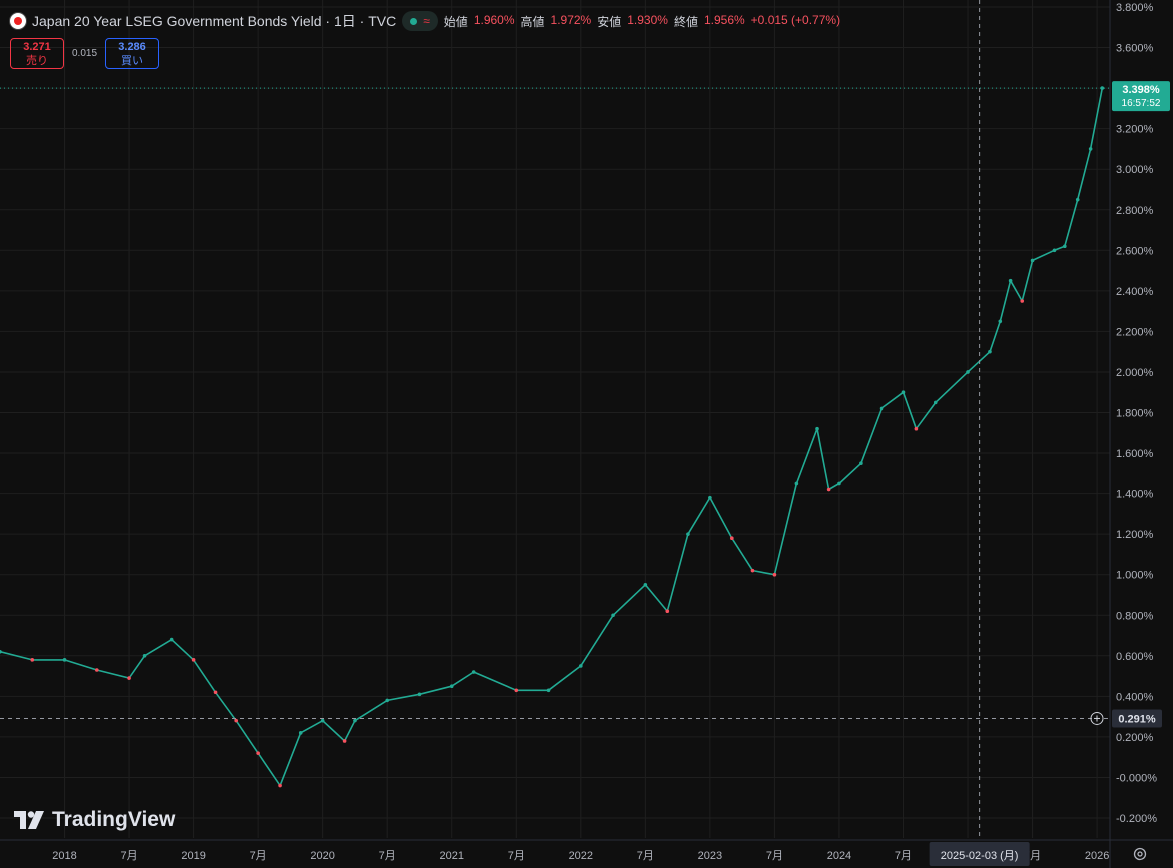 The image size is (1173, 868). Describe the element at coordinates (1135, 211) in the screenshot. I see `y-tick-label: 2.800%` at that location.